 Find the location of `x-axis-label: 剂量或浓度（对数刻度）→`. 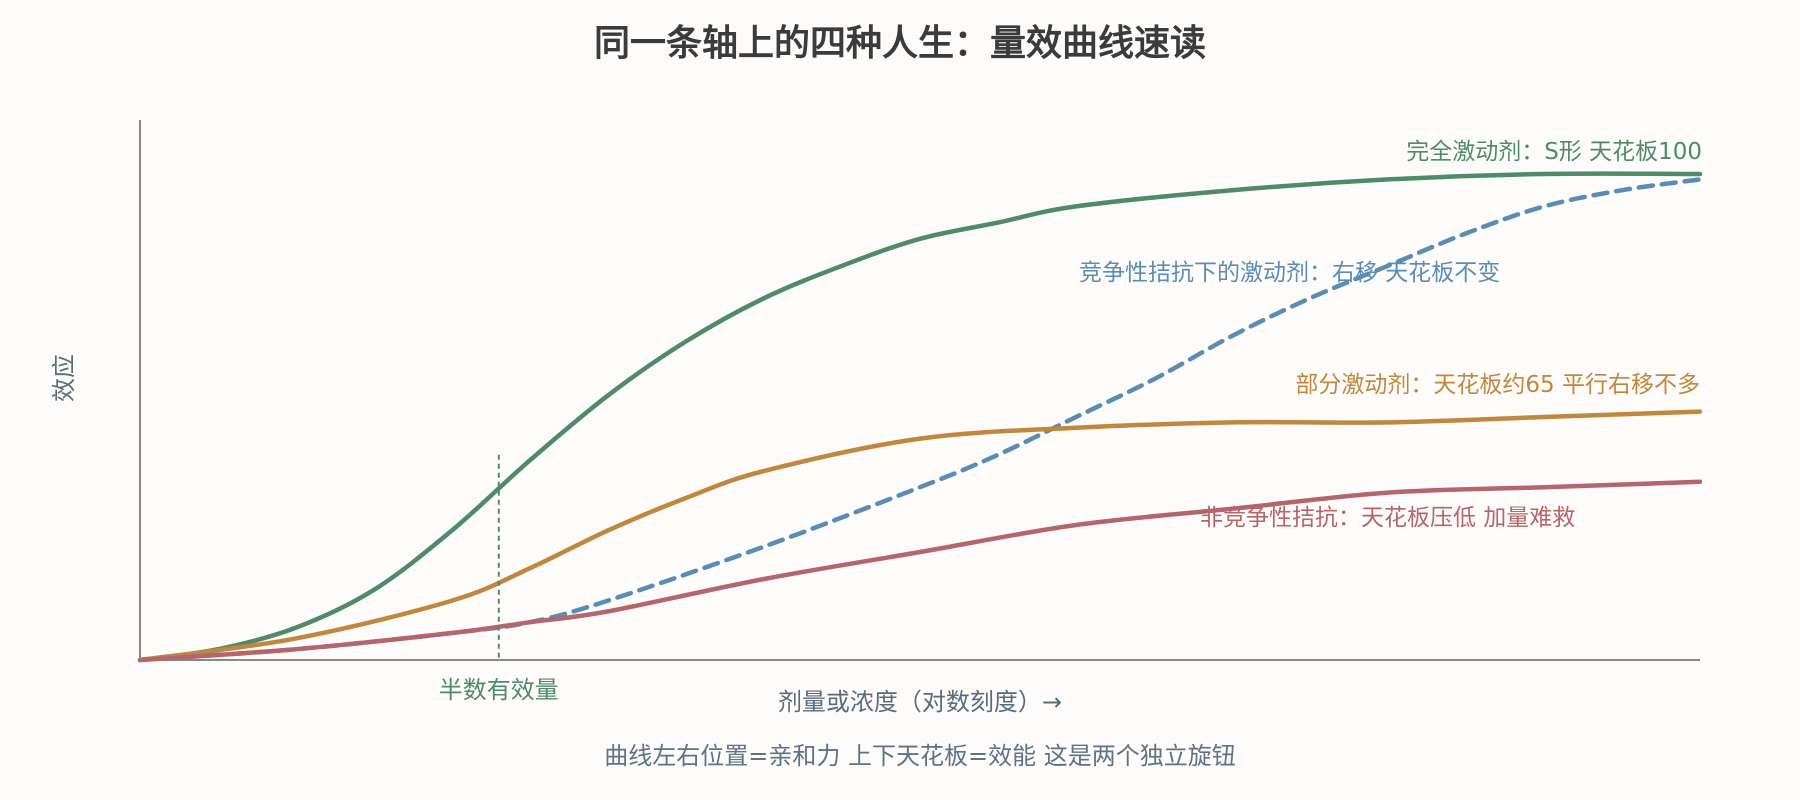

x-axis-label: 剂量或浓度（对数刻度）→ is located at coordinates (920, 702).